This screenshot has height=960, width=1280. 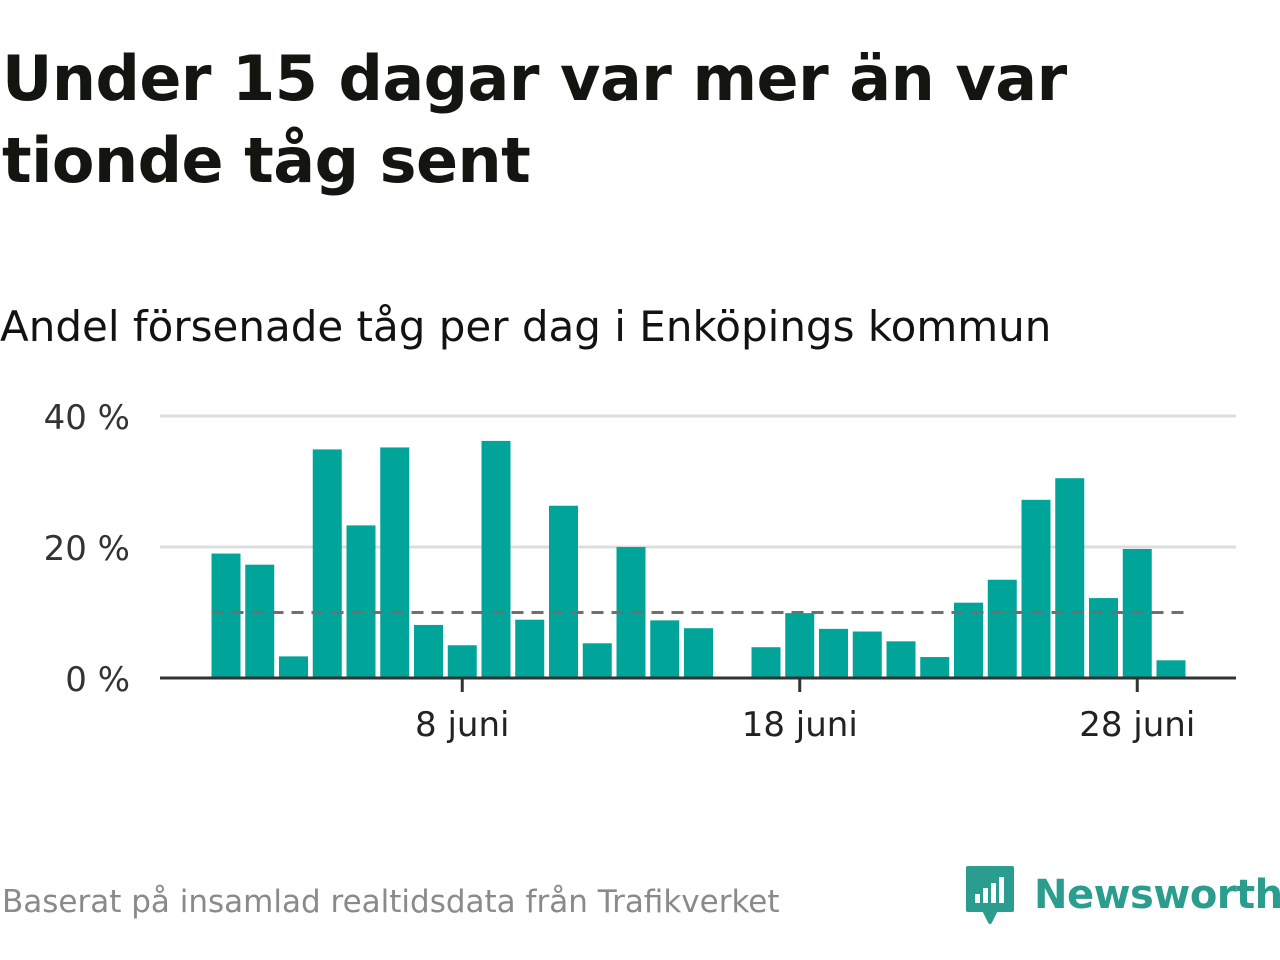 I want to click on y-tick-label: 40 %, so click(x=87, y=418).